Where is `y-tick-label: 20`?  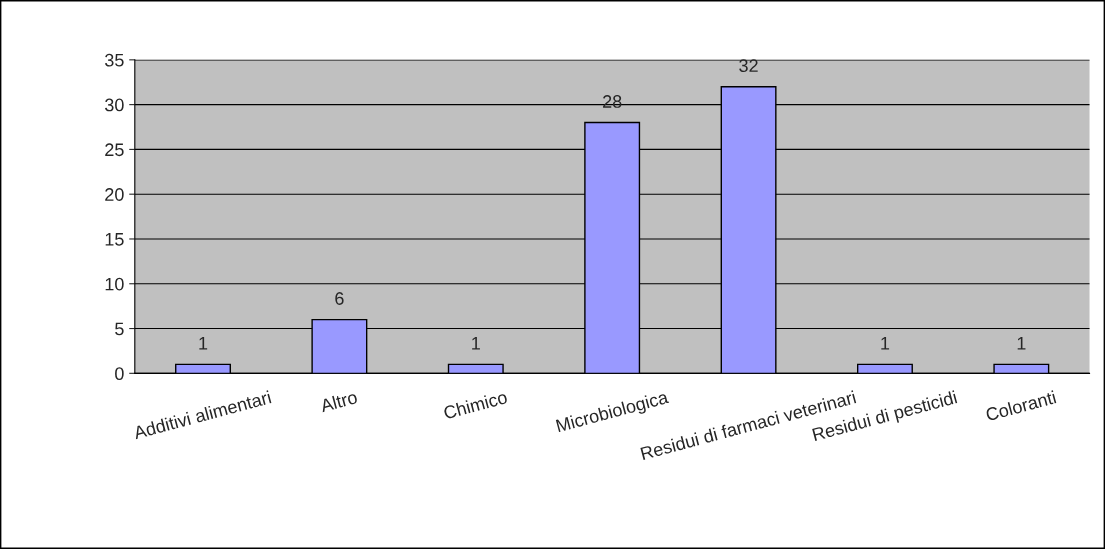 y-tick-label: 20 is located at coordinates (114, 194).